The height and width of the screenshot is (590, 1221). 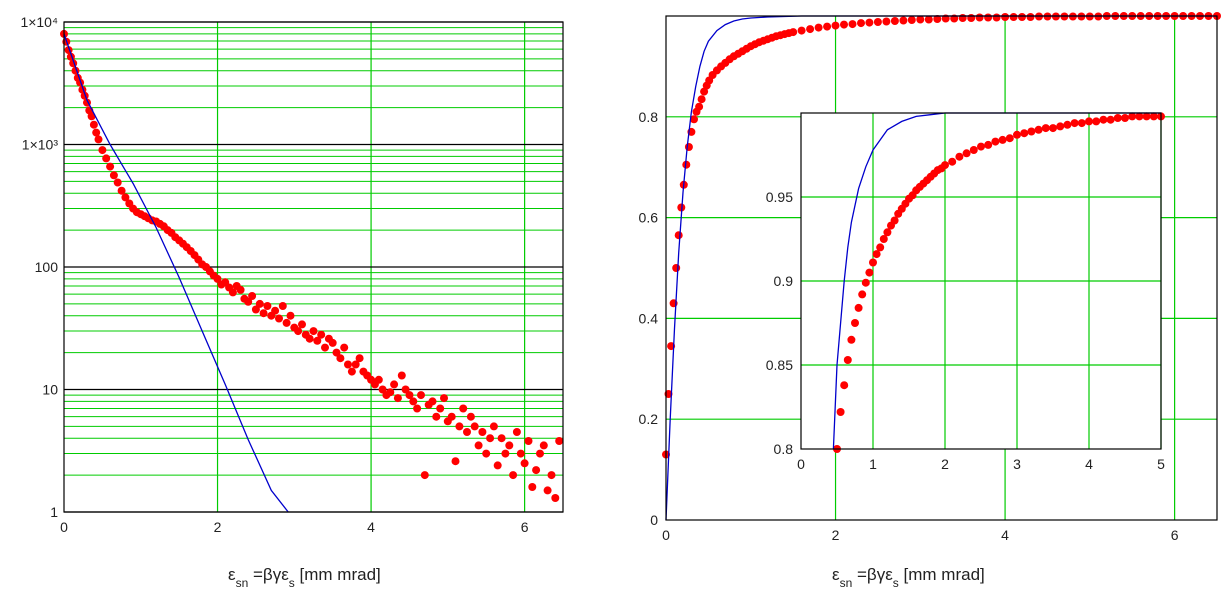 What do you see at coordinates (64, 527) in the screenshot?
I see `left-x-tick-label: 0` at bounding box center [64, 527].